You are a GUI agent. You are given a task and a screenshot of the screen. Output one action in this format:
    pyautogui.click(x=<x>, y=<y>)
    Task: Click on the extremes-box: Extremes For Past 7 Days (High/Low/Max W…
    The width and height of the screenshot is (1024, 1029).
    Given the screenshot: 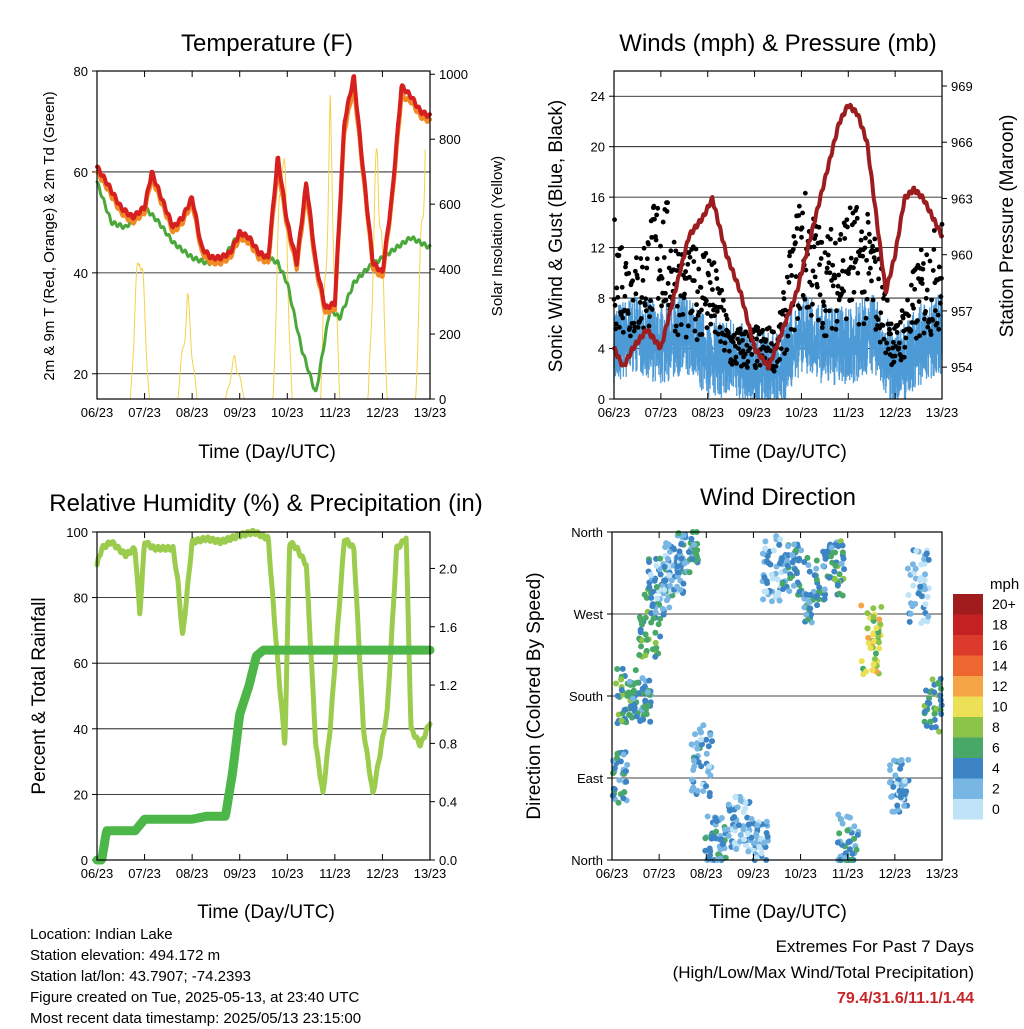 What is the action you would take?
    pyautogui.click(x=823, y=973)
    